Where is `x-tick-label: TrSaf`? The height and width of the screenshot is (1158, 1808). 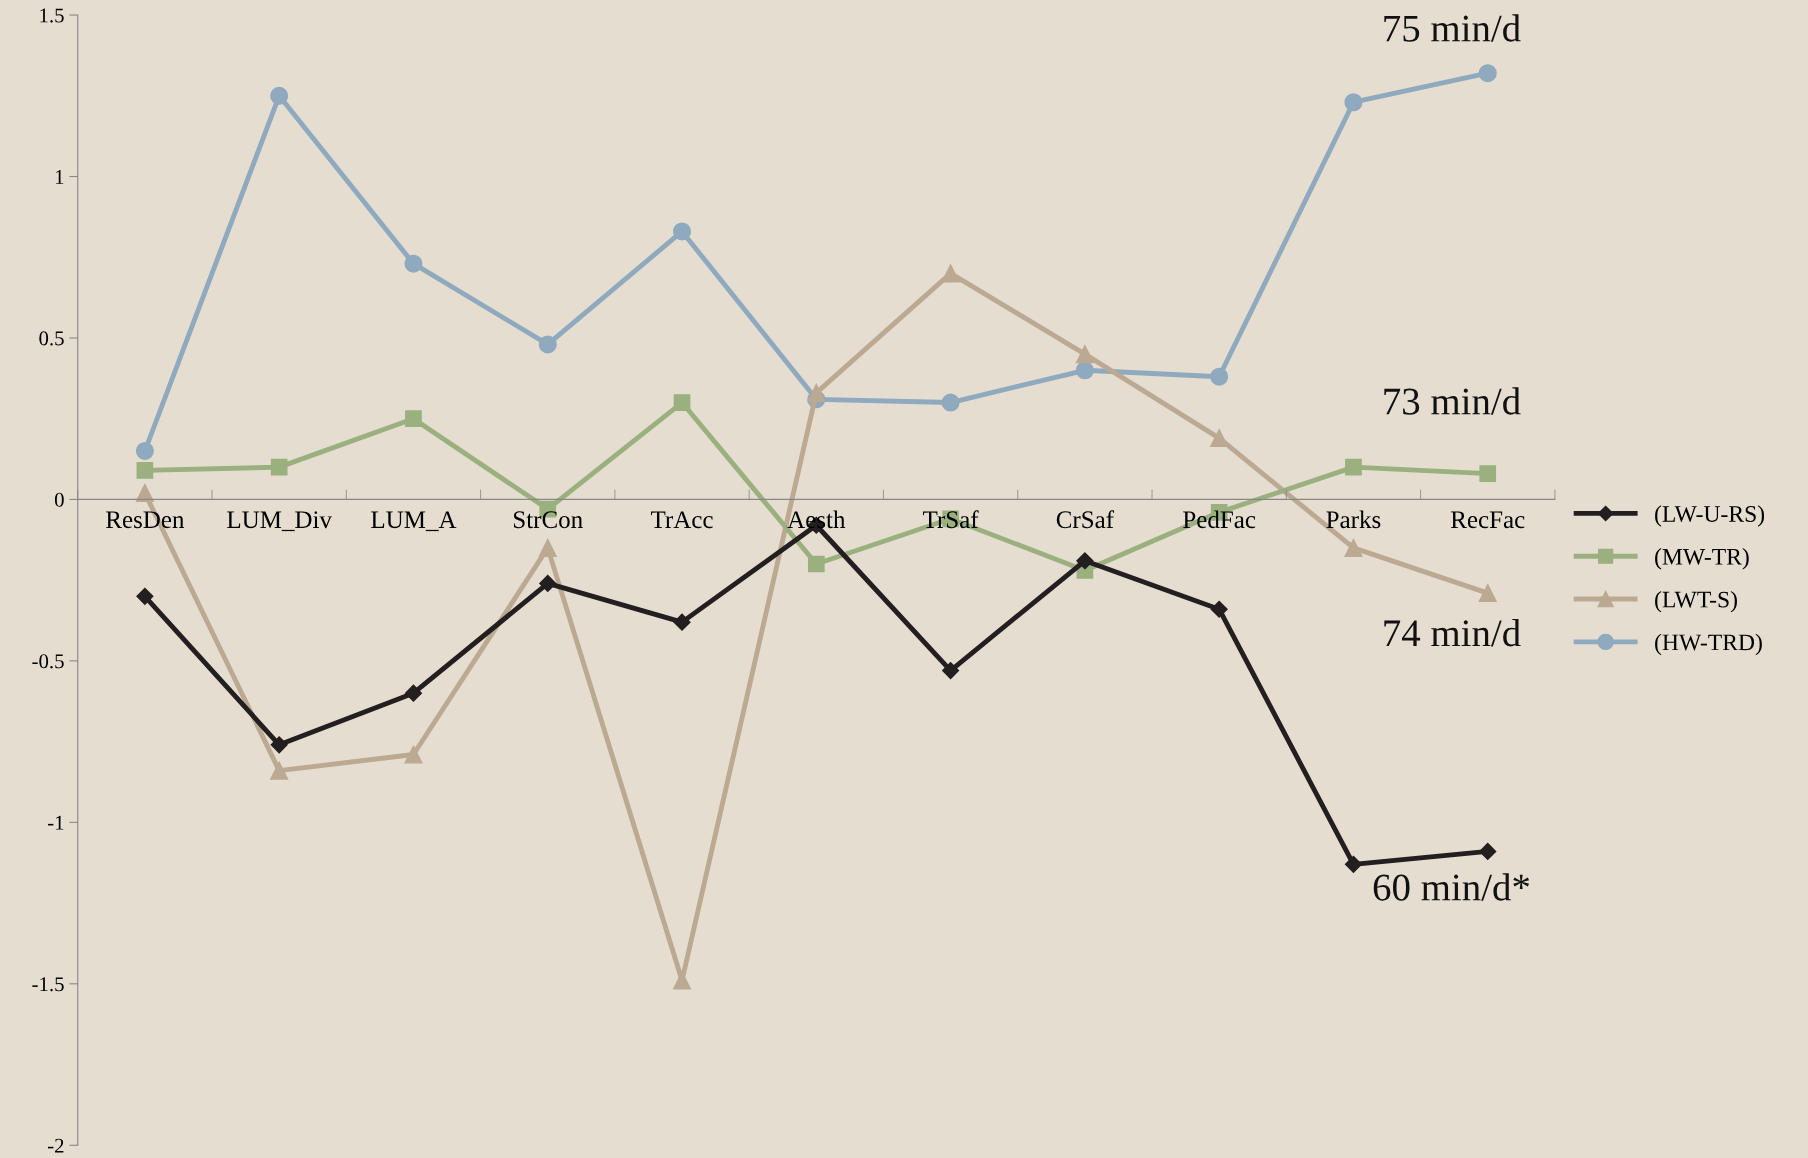
x-tick-label: TrSaf is located at coordinates (951, 519).